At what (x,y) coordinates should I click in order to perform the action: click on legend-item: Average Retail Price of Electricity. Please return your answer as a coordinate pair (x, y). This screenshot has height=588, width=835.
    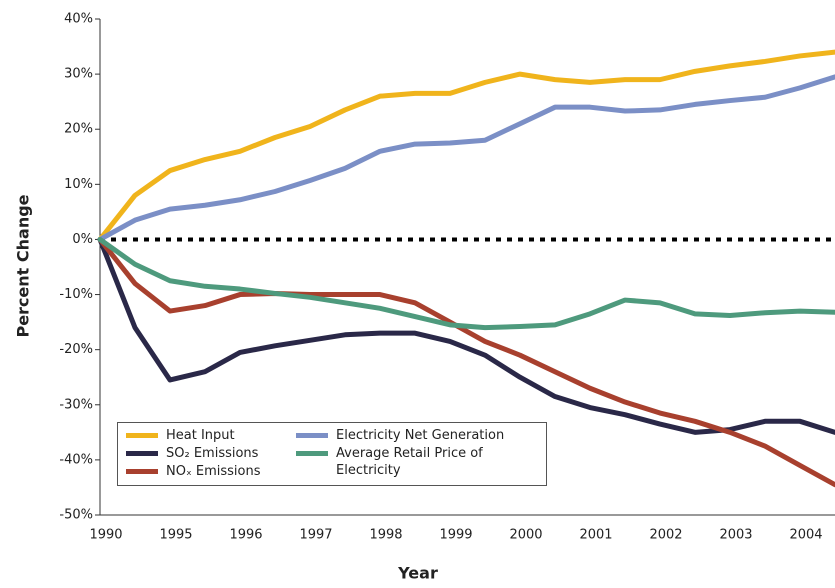
    Looking at the image, I should click on (416, 461).